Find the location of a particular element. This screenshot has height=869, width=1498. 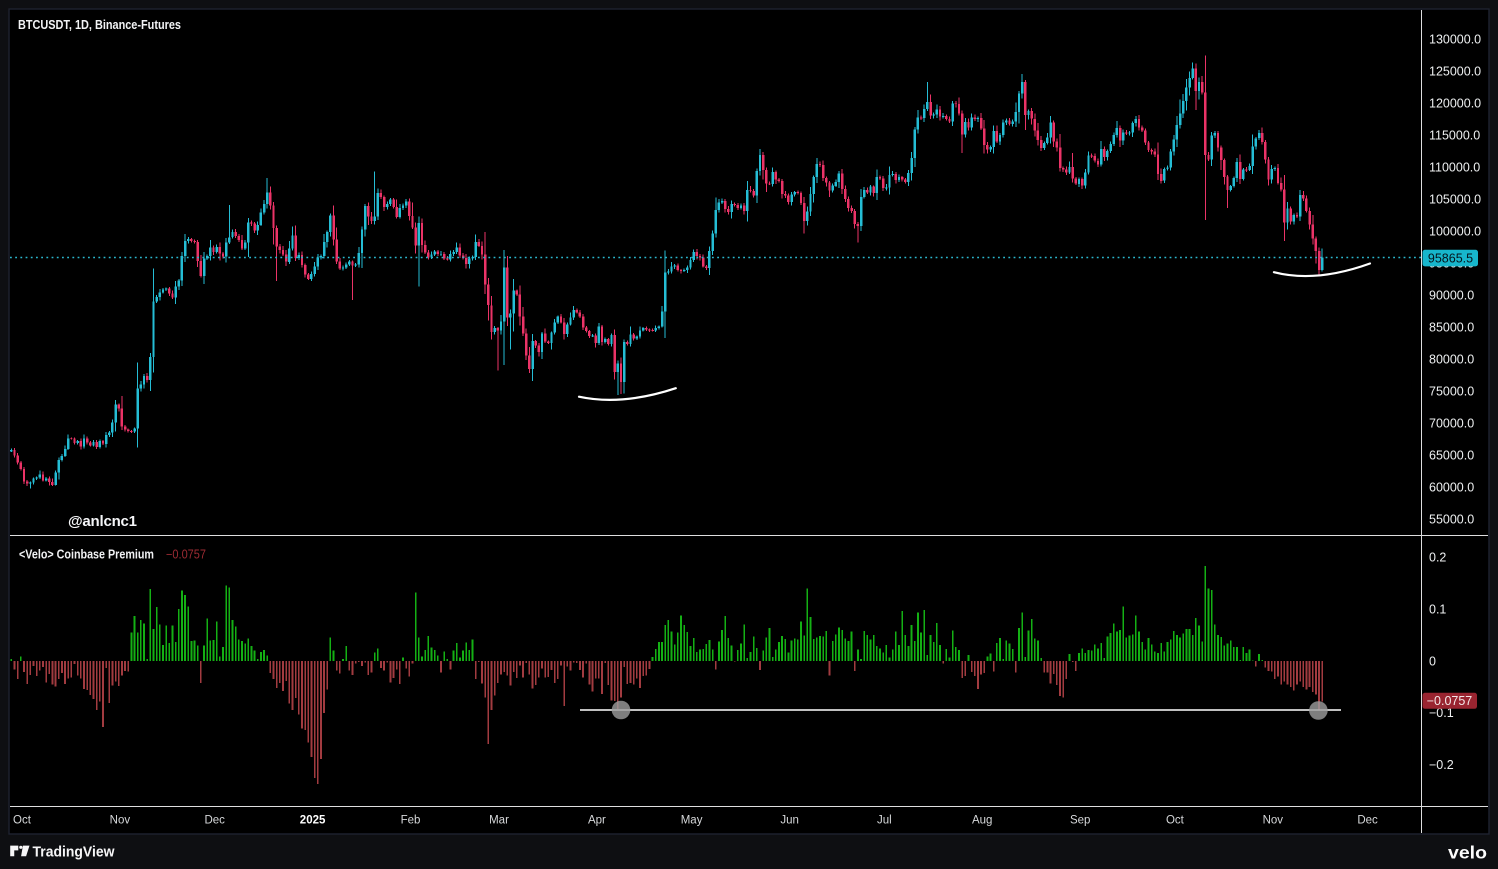

svg-text: 55000.0 is located at coordinates (1451, 519).